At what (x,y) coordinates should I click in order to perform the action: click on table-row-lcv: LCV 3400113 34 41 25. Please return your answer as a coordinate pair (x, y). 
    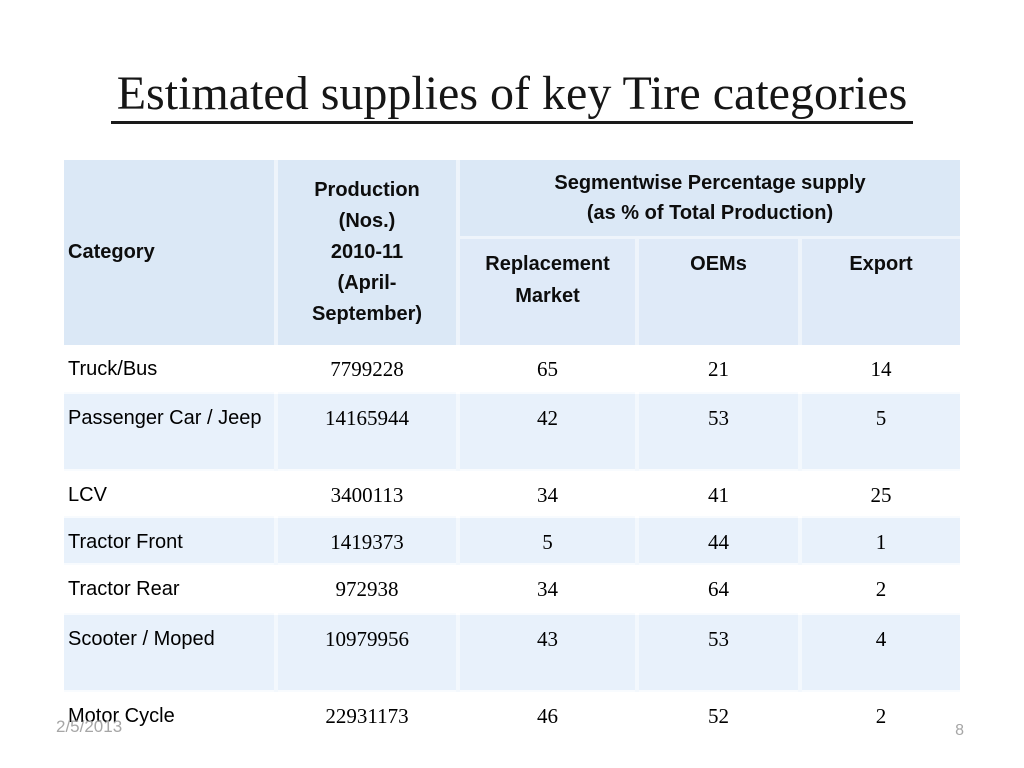
    Looking at the image, I should click on (512, 493).